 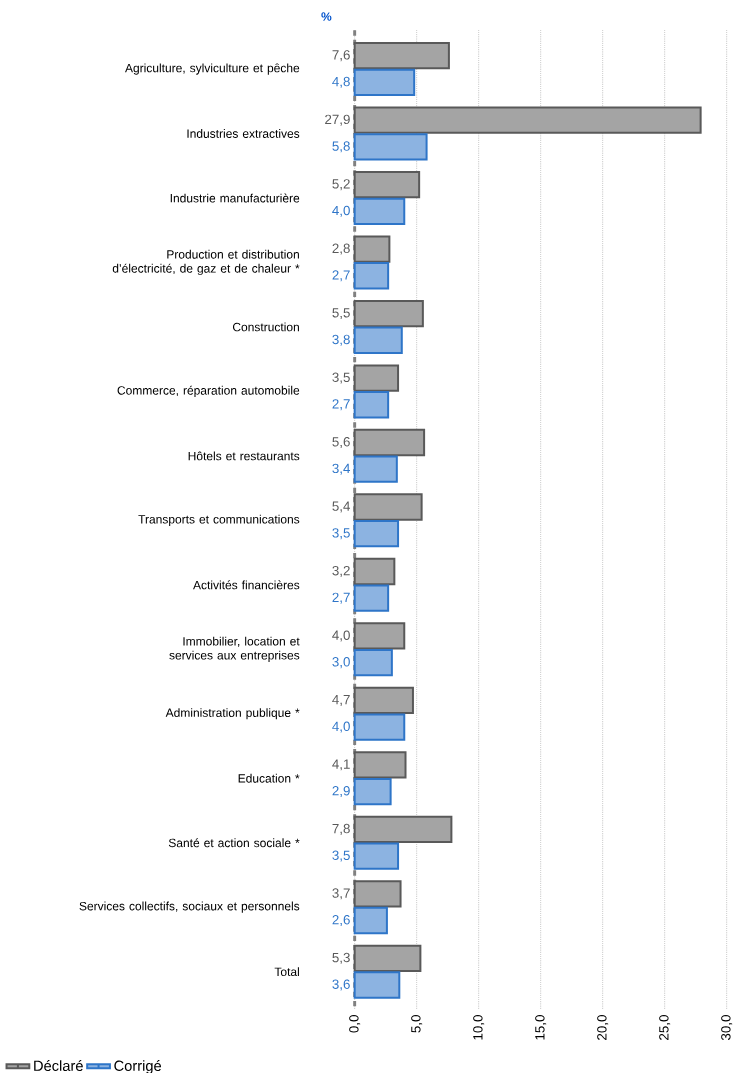 I want to click on legend-label: Déclaré, so click(x=58, y=1065).